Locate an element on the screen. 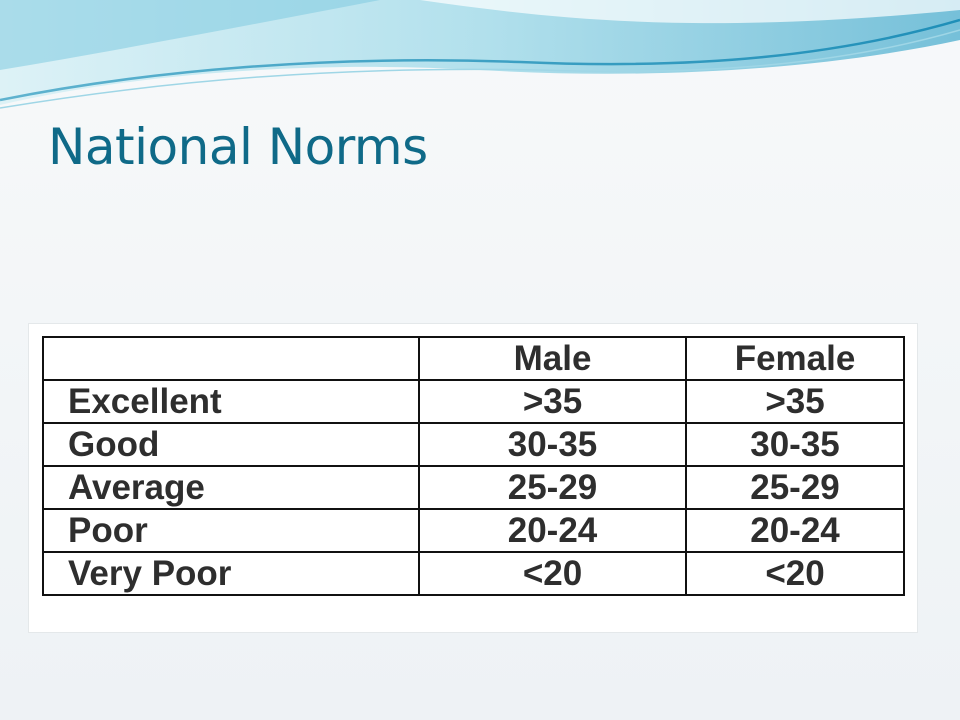 This screenshot has width=960, height=720. header-corner-cell is located at coordinates (231, 358).